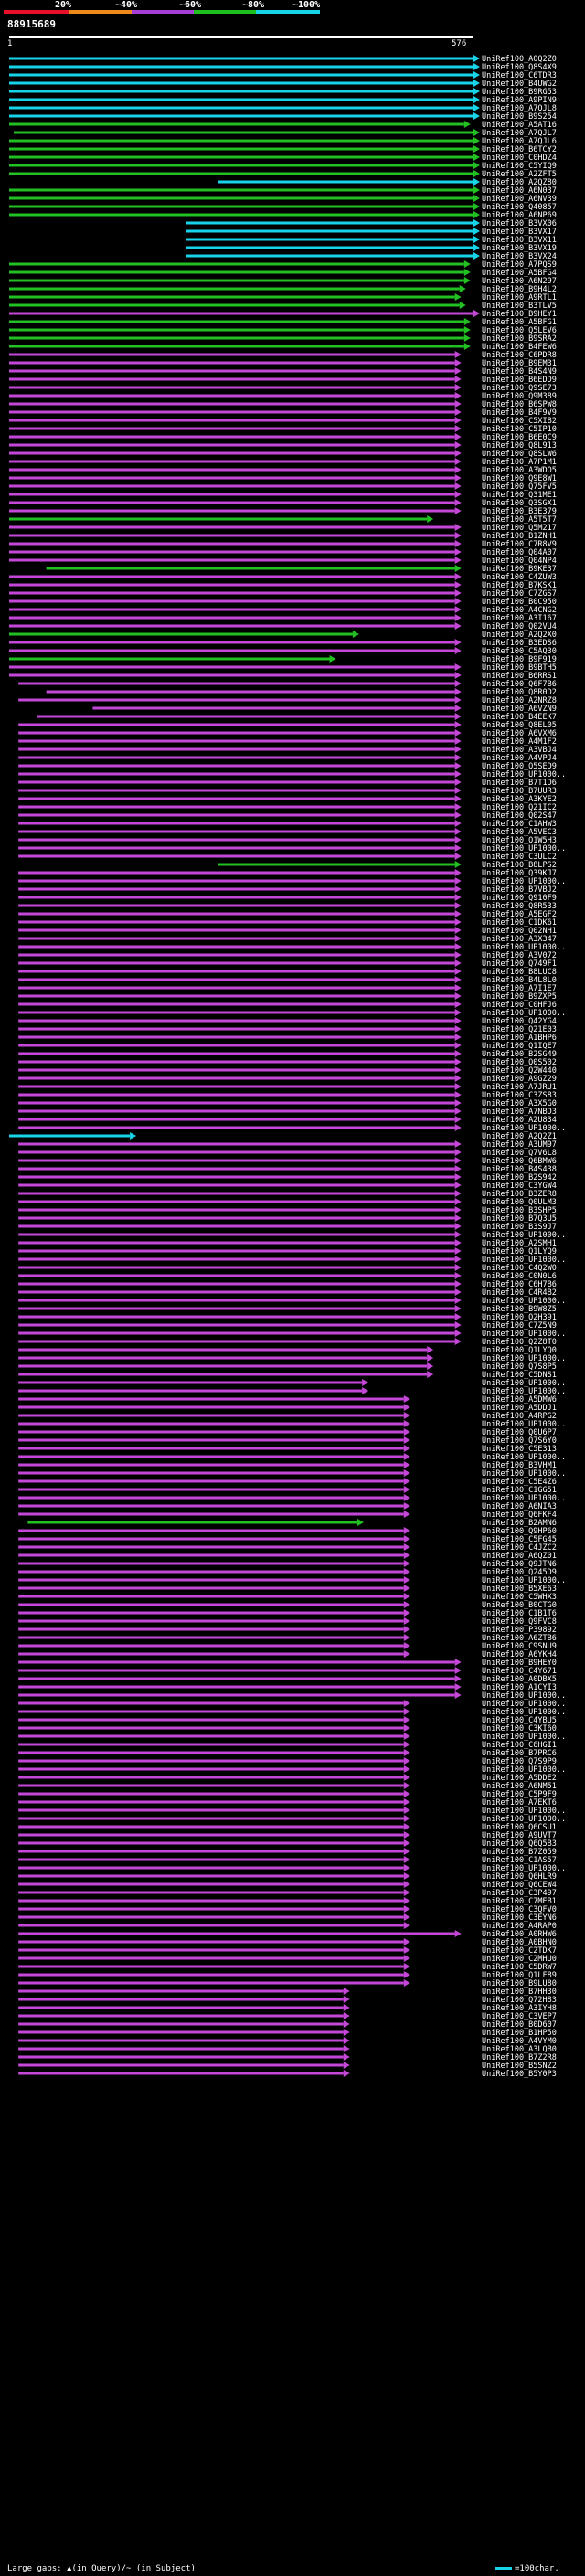 The width and height of the screenshot is (585, 2576). I want to click on hit-row: UniRef100_A2ZFT5, so click(283, 174).